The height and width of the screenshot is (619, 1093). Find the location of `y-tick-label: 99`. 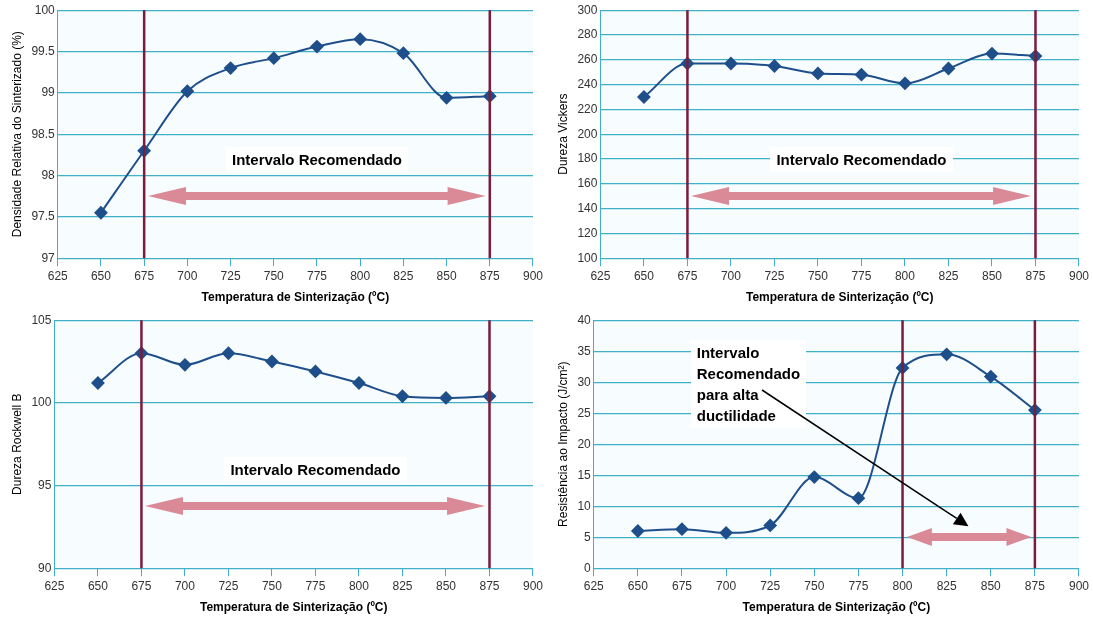

y-tick-label: 99 is located at coordinates (48, 92).